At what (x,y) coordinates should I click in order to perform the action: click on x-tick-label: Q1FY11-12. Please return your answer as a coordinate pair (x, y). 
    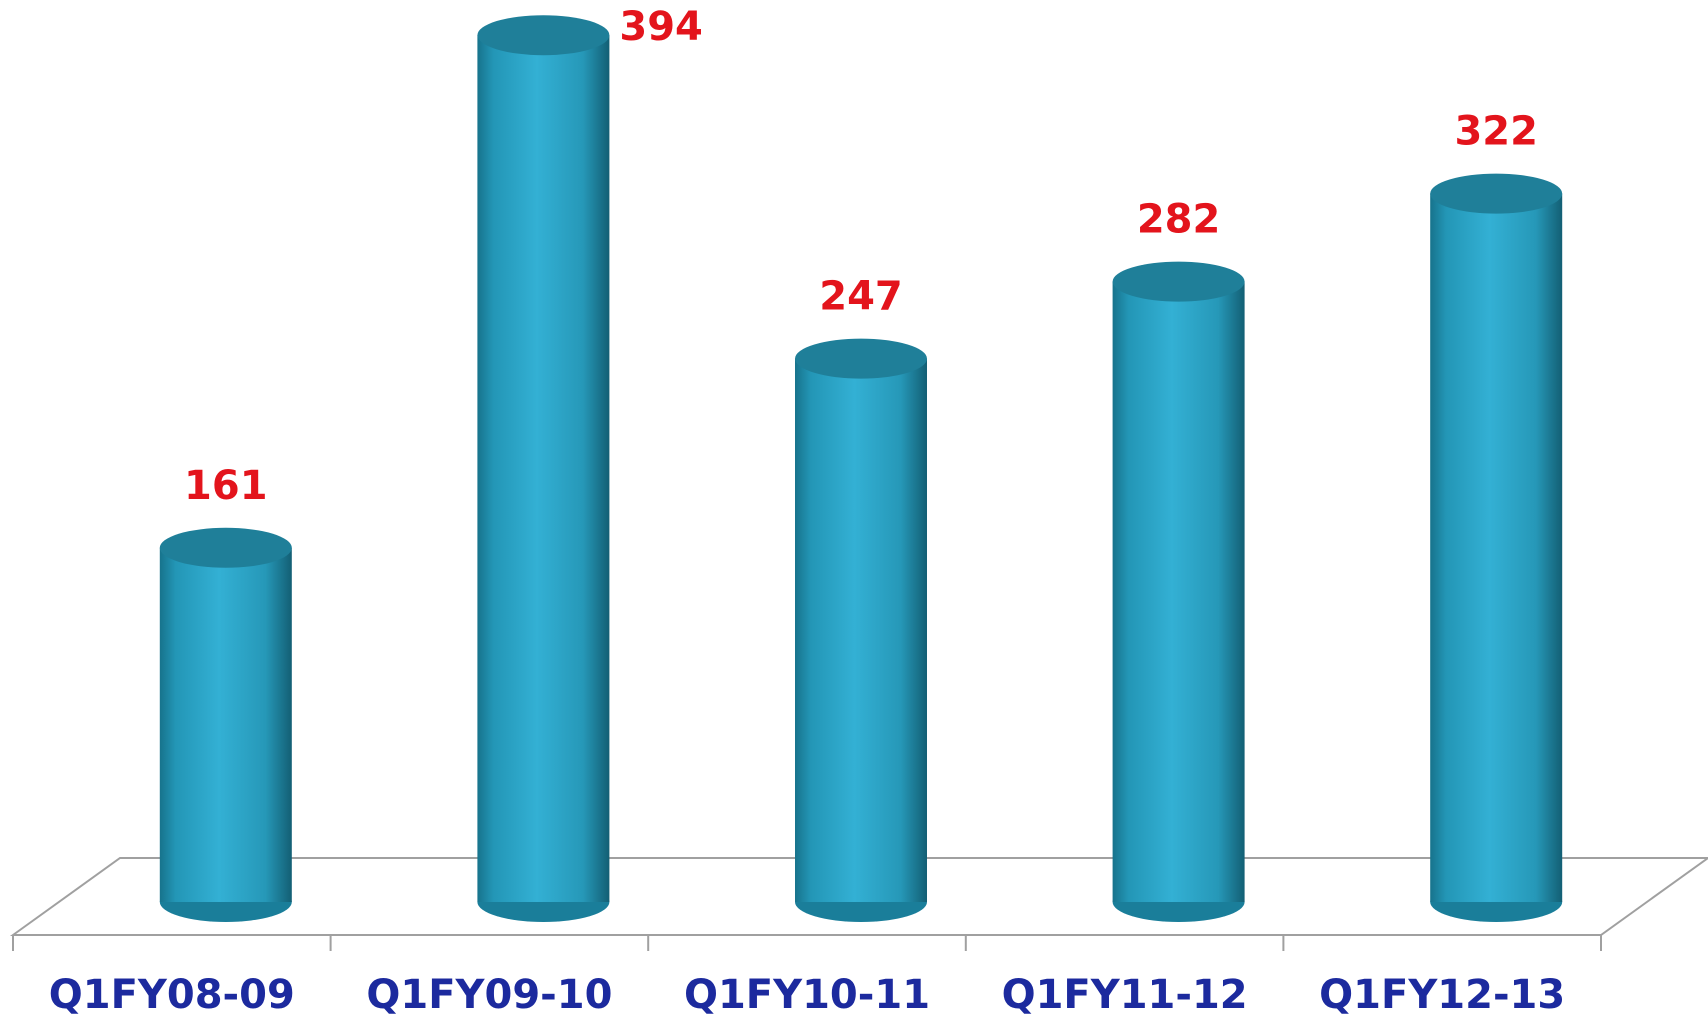
    Looking at the image, I should click on (1125, 995).